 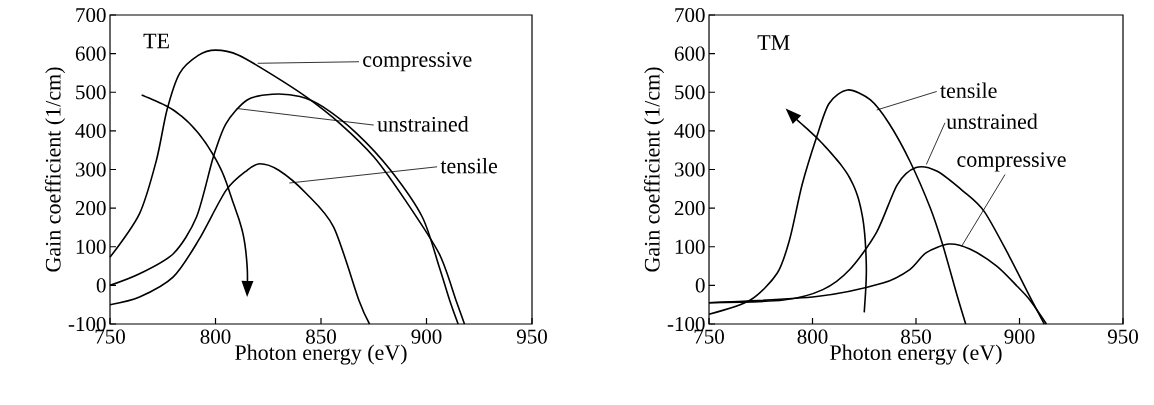 What do you see at coordinates (417, 62) in the screenshot?
I see `legend-label: compressive` at bounding box center [417, 62].